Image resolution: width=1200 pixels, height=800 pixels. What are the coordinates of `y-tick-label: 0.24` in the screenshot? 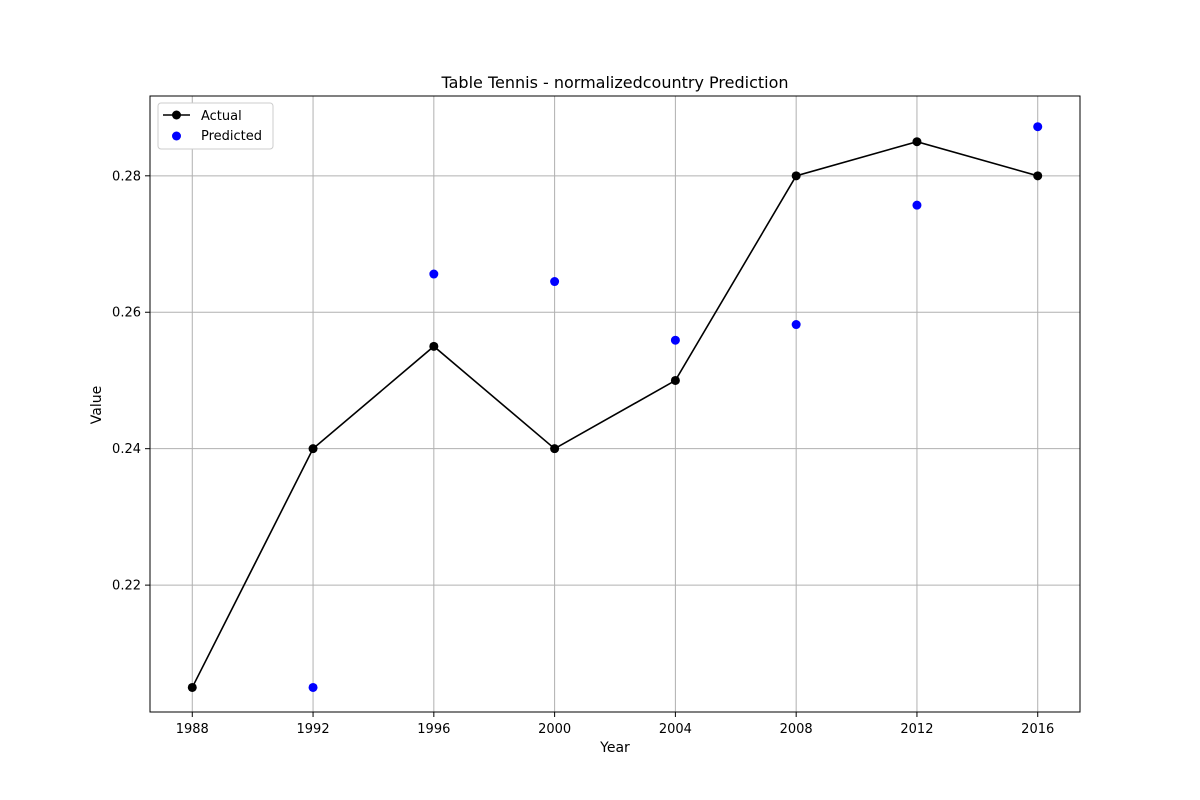 It's located at (126, 449).